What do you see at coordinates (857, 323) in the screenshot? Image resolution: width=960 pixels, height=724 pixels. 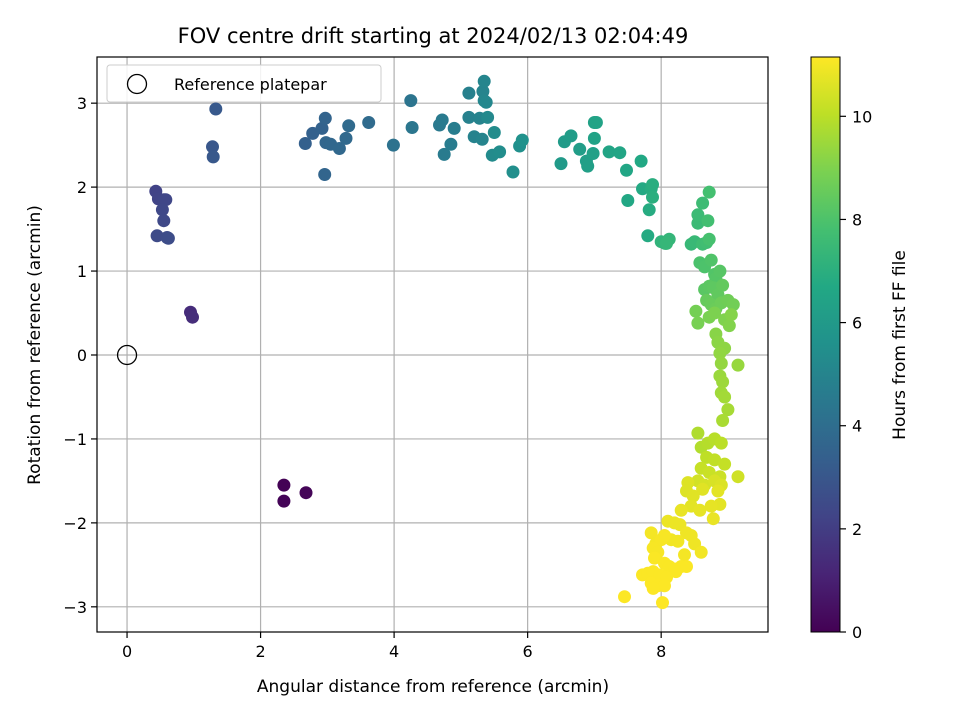 I see `colorbar-tick-label: 6` at bounding box center [857, 323].